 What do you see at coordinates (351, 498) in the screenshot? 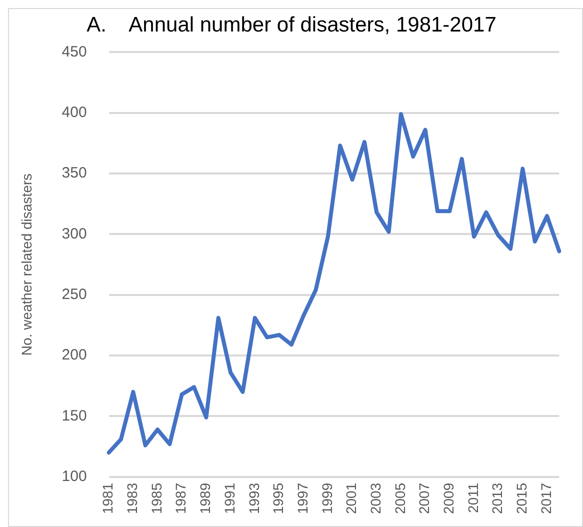
I see `x-tick-label: 2001` at bounding box center [351, 498].